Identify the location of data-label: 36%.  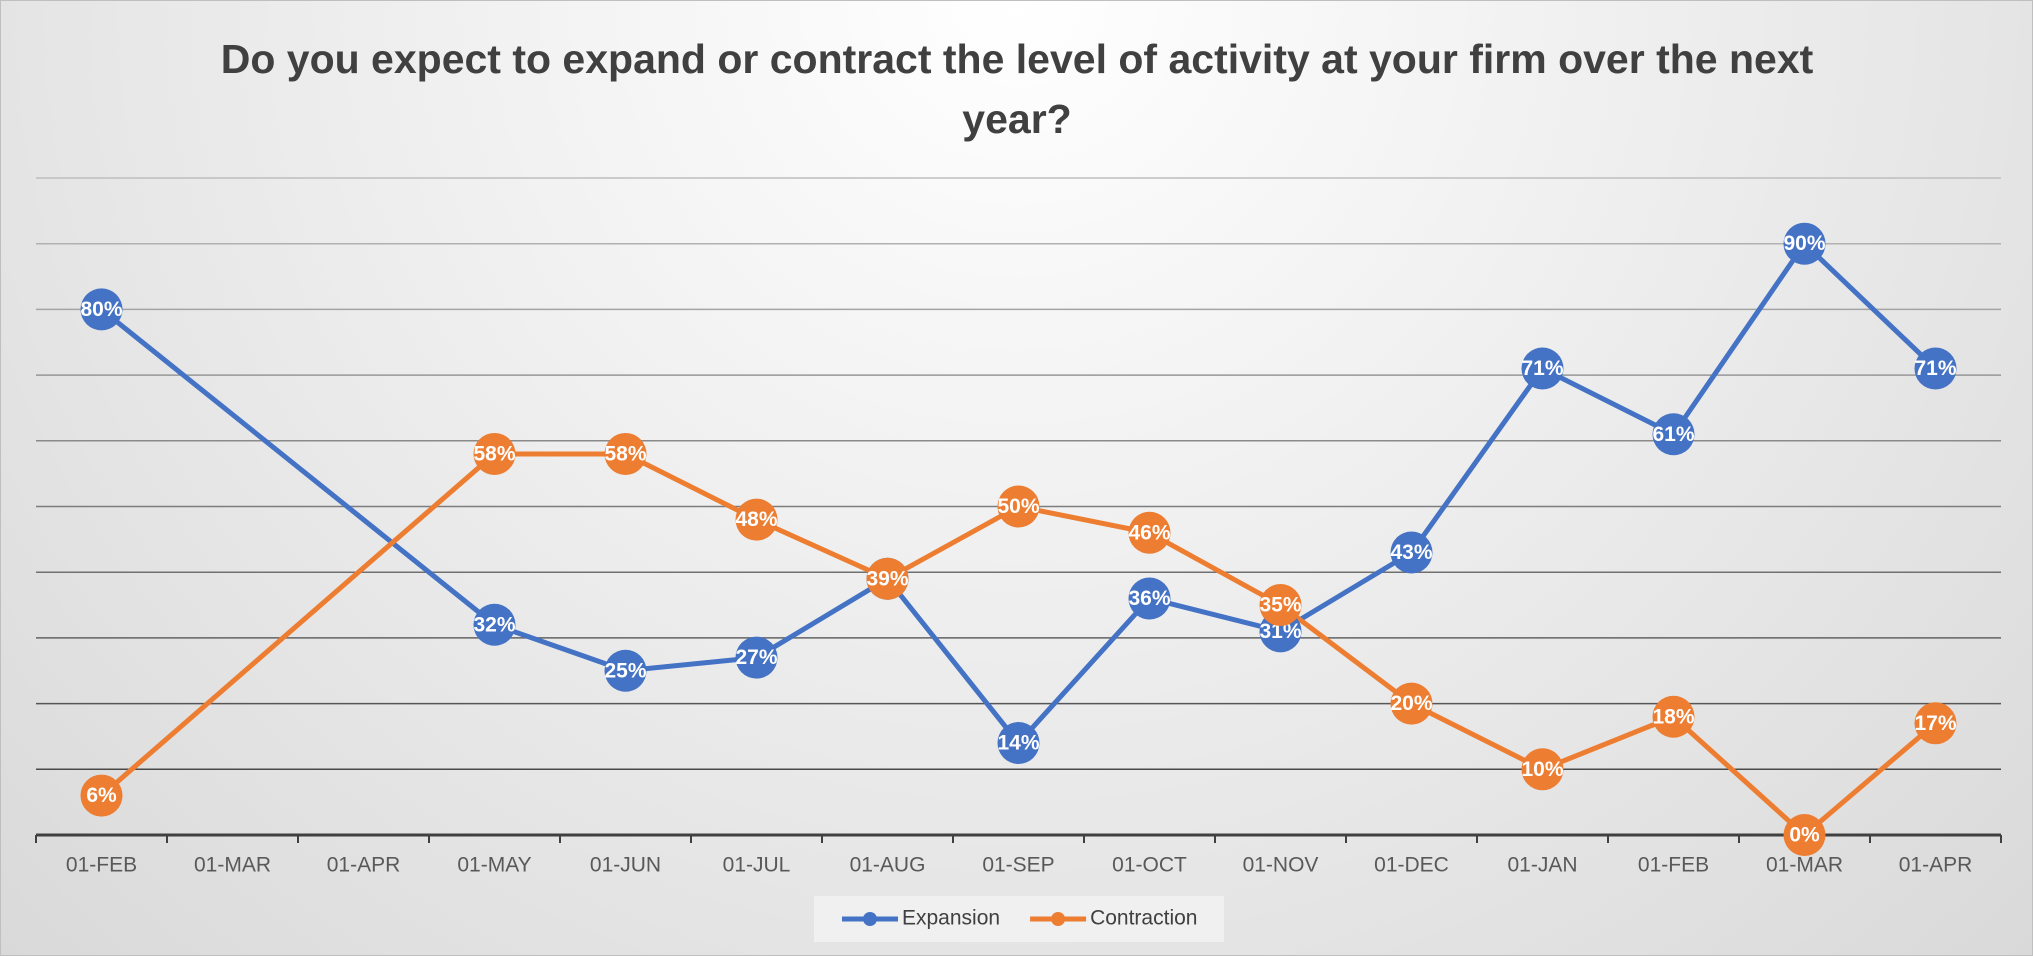
(1149, 598).